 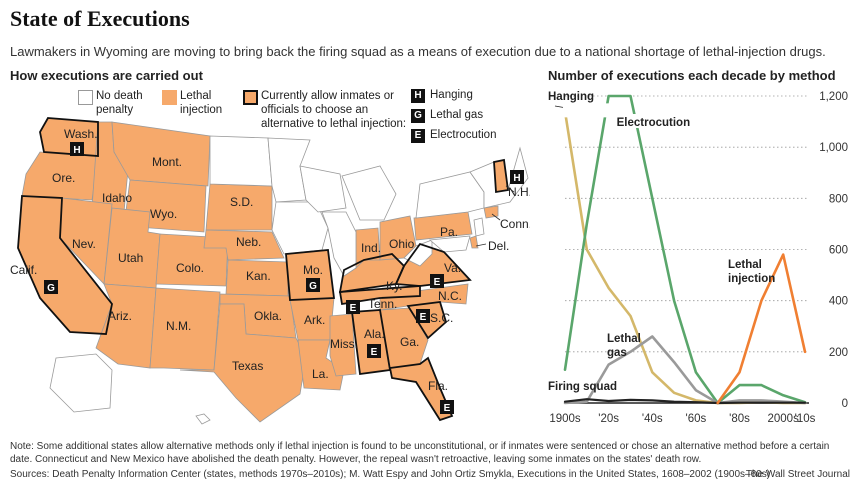 What do you see at coordinates (190, 268) in the screenshot?
I see `label-colo: Colo.` at bounding box center [190, 268].